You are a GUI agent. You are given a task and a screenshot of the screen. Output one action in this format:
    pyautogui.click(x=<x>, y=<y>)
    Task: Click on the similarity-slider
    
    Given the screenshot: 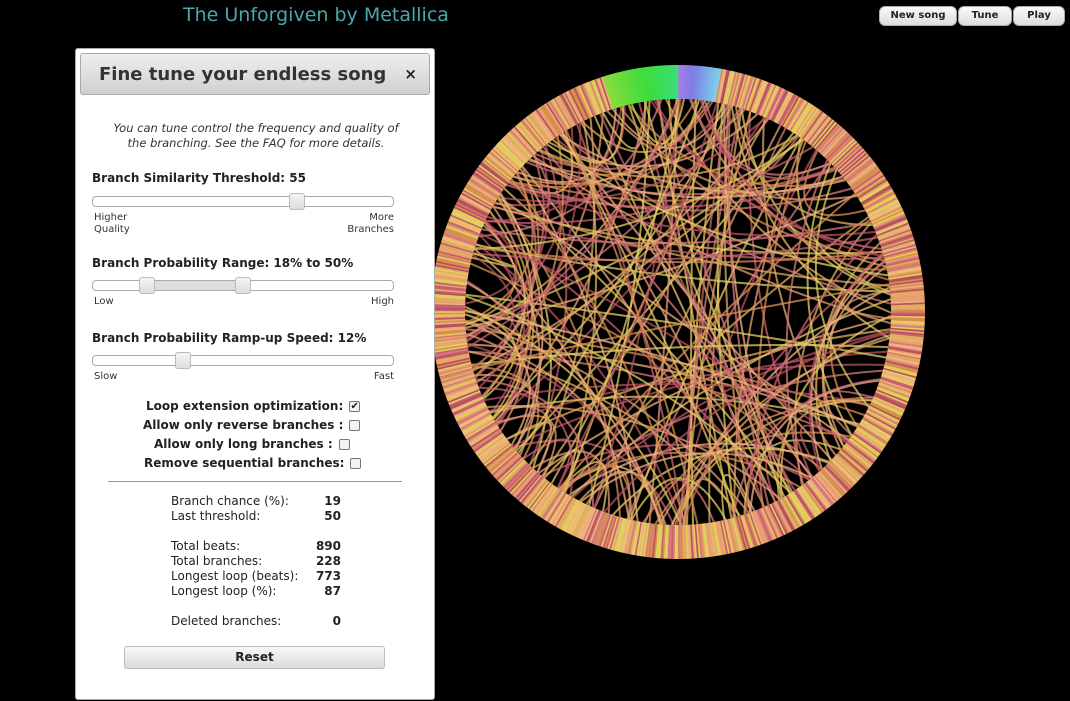 What is the action you would take?
    pyautogui.click(x=243, y=201)
    